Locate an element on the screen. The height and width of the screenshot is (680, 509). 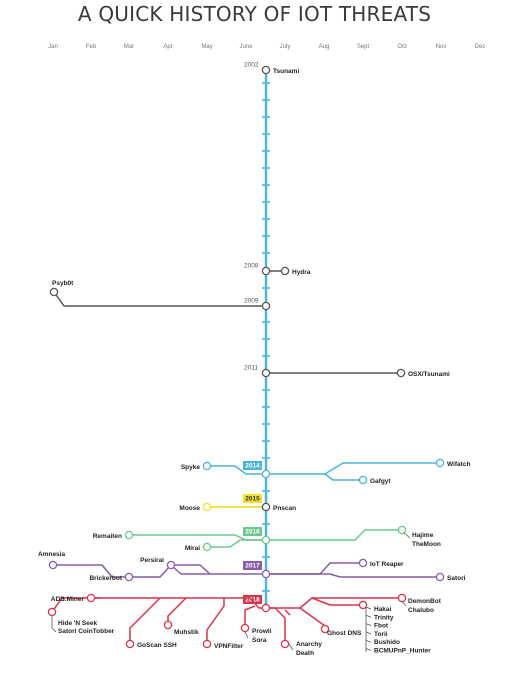
month-label-aug: Aug is located at coordinates (324, 47).